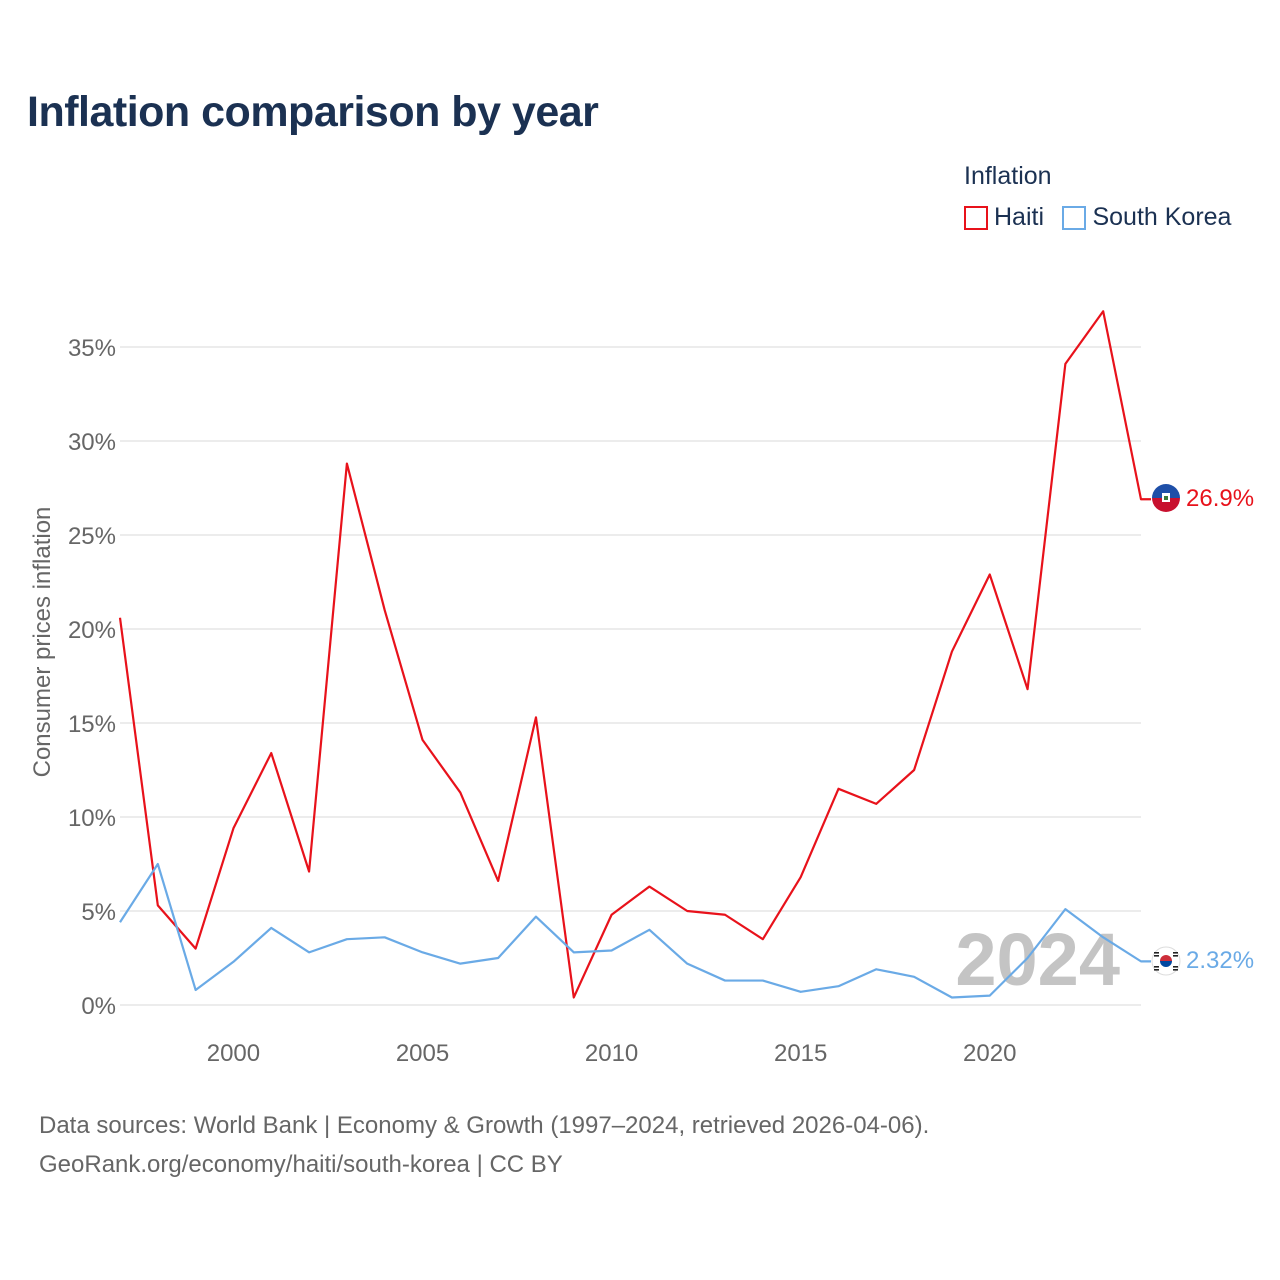 This screenshot has height=1280, width=1280. Describe the element at coordinates (1220, 498) in the screenshot. I see `haiti-end-label: 26.9%` at that location.